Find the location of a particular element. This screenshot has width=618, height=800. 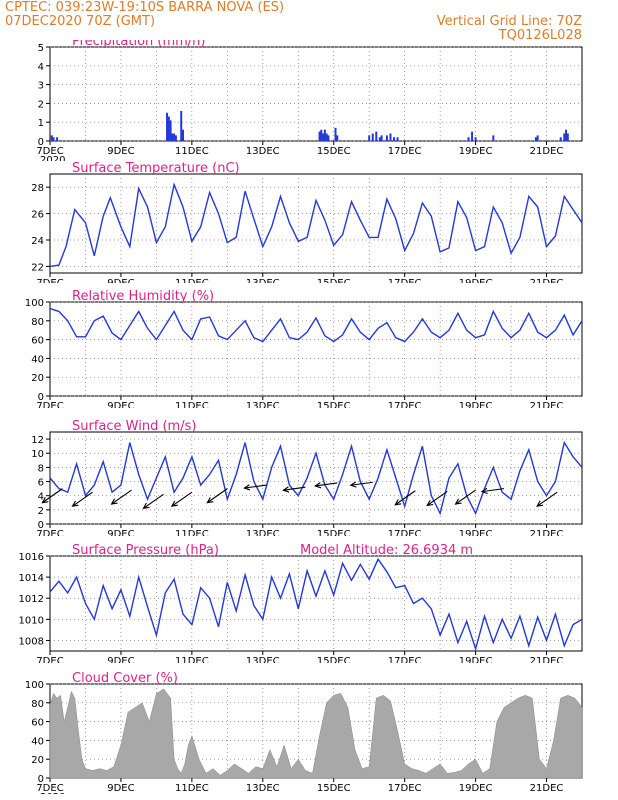

y-tick-label: 0 is located at coordinates (41, 779).